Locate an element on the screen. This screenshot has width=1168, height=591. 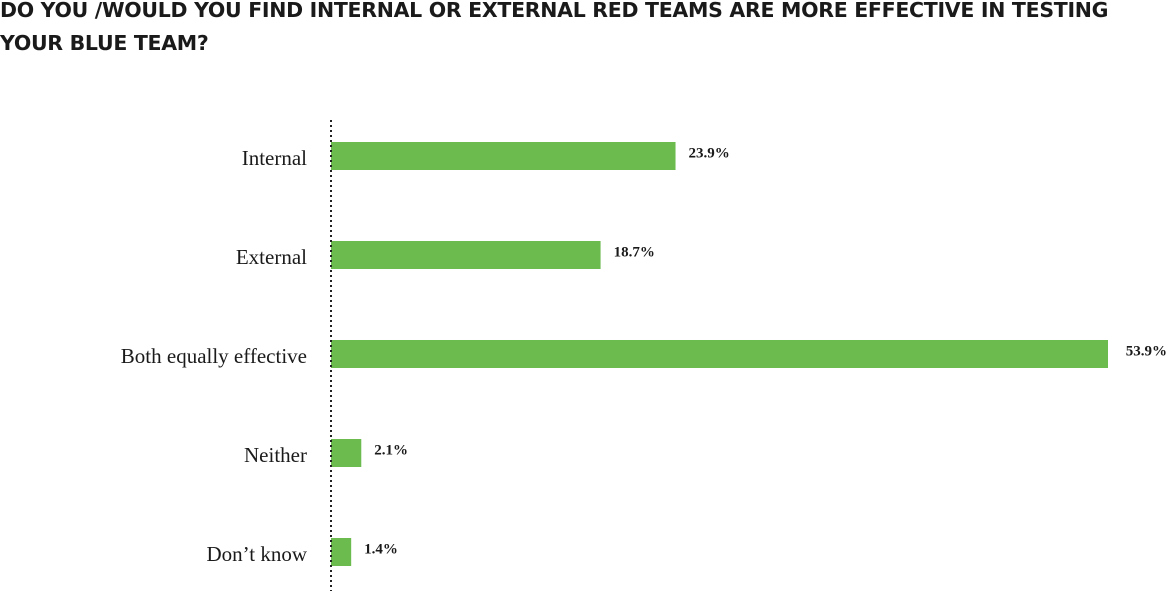
category-label: Neither is located at coordinates (275, 455).